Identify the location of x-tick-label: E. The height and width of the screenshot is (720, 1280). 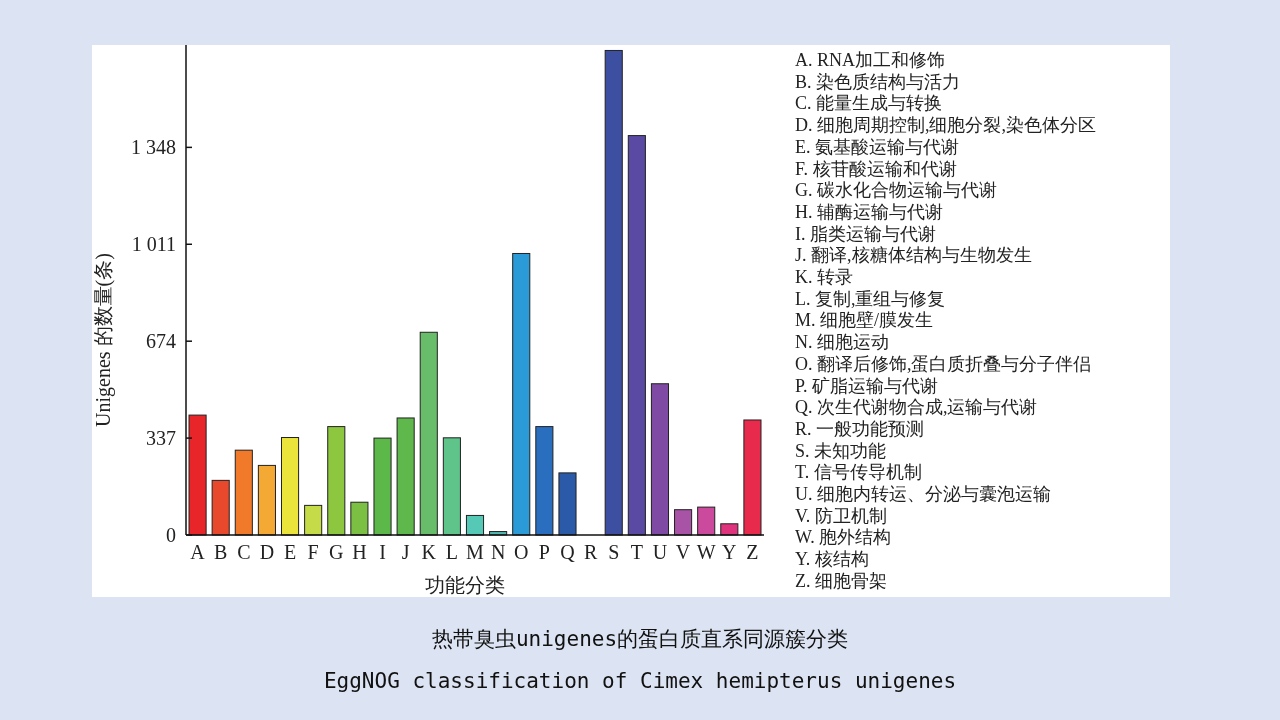
(290, 552).